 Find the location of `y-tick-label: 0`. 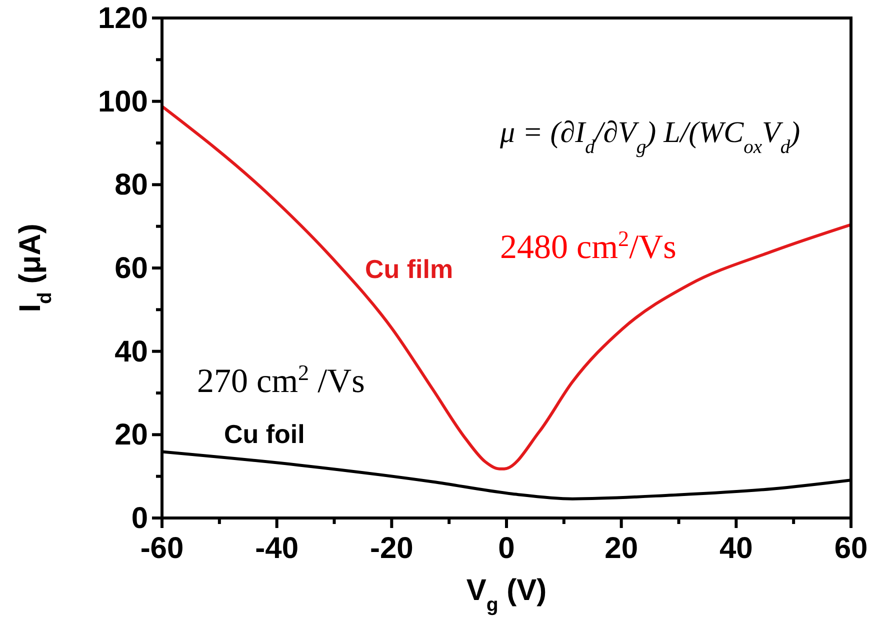

y-tick-label: 0 is located at coordinates (139, 518).